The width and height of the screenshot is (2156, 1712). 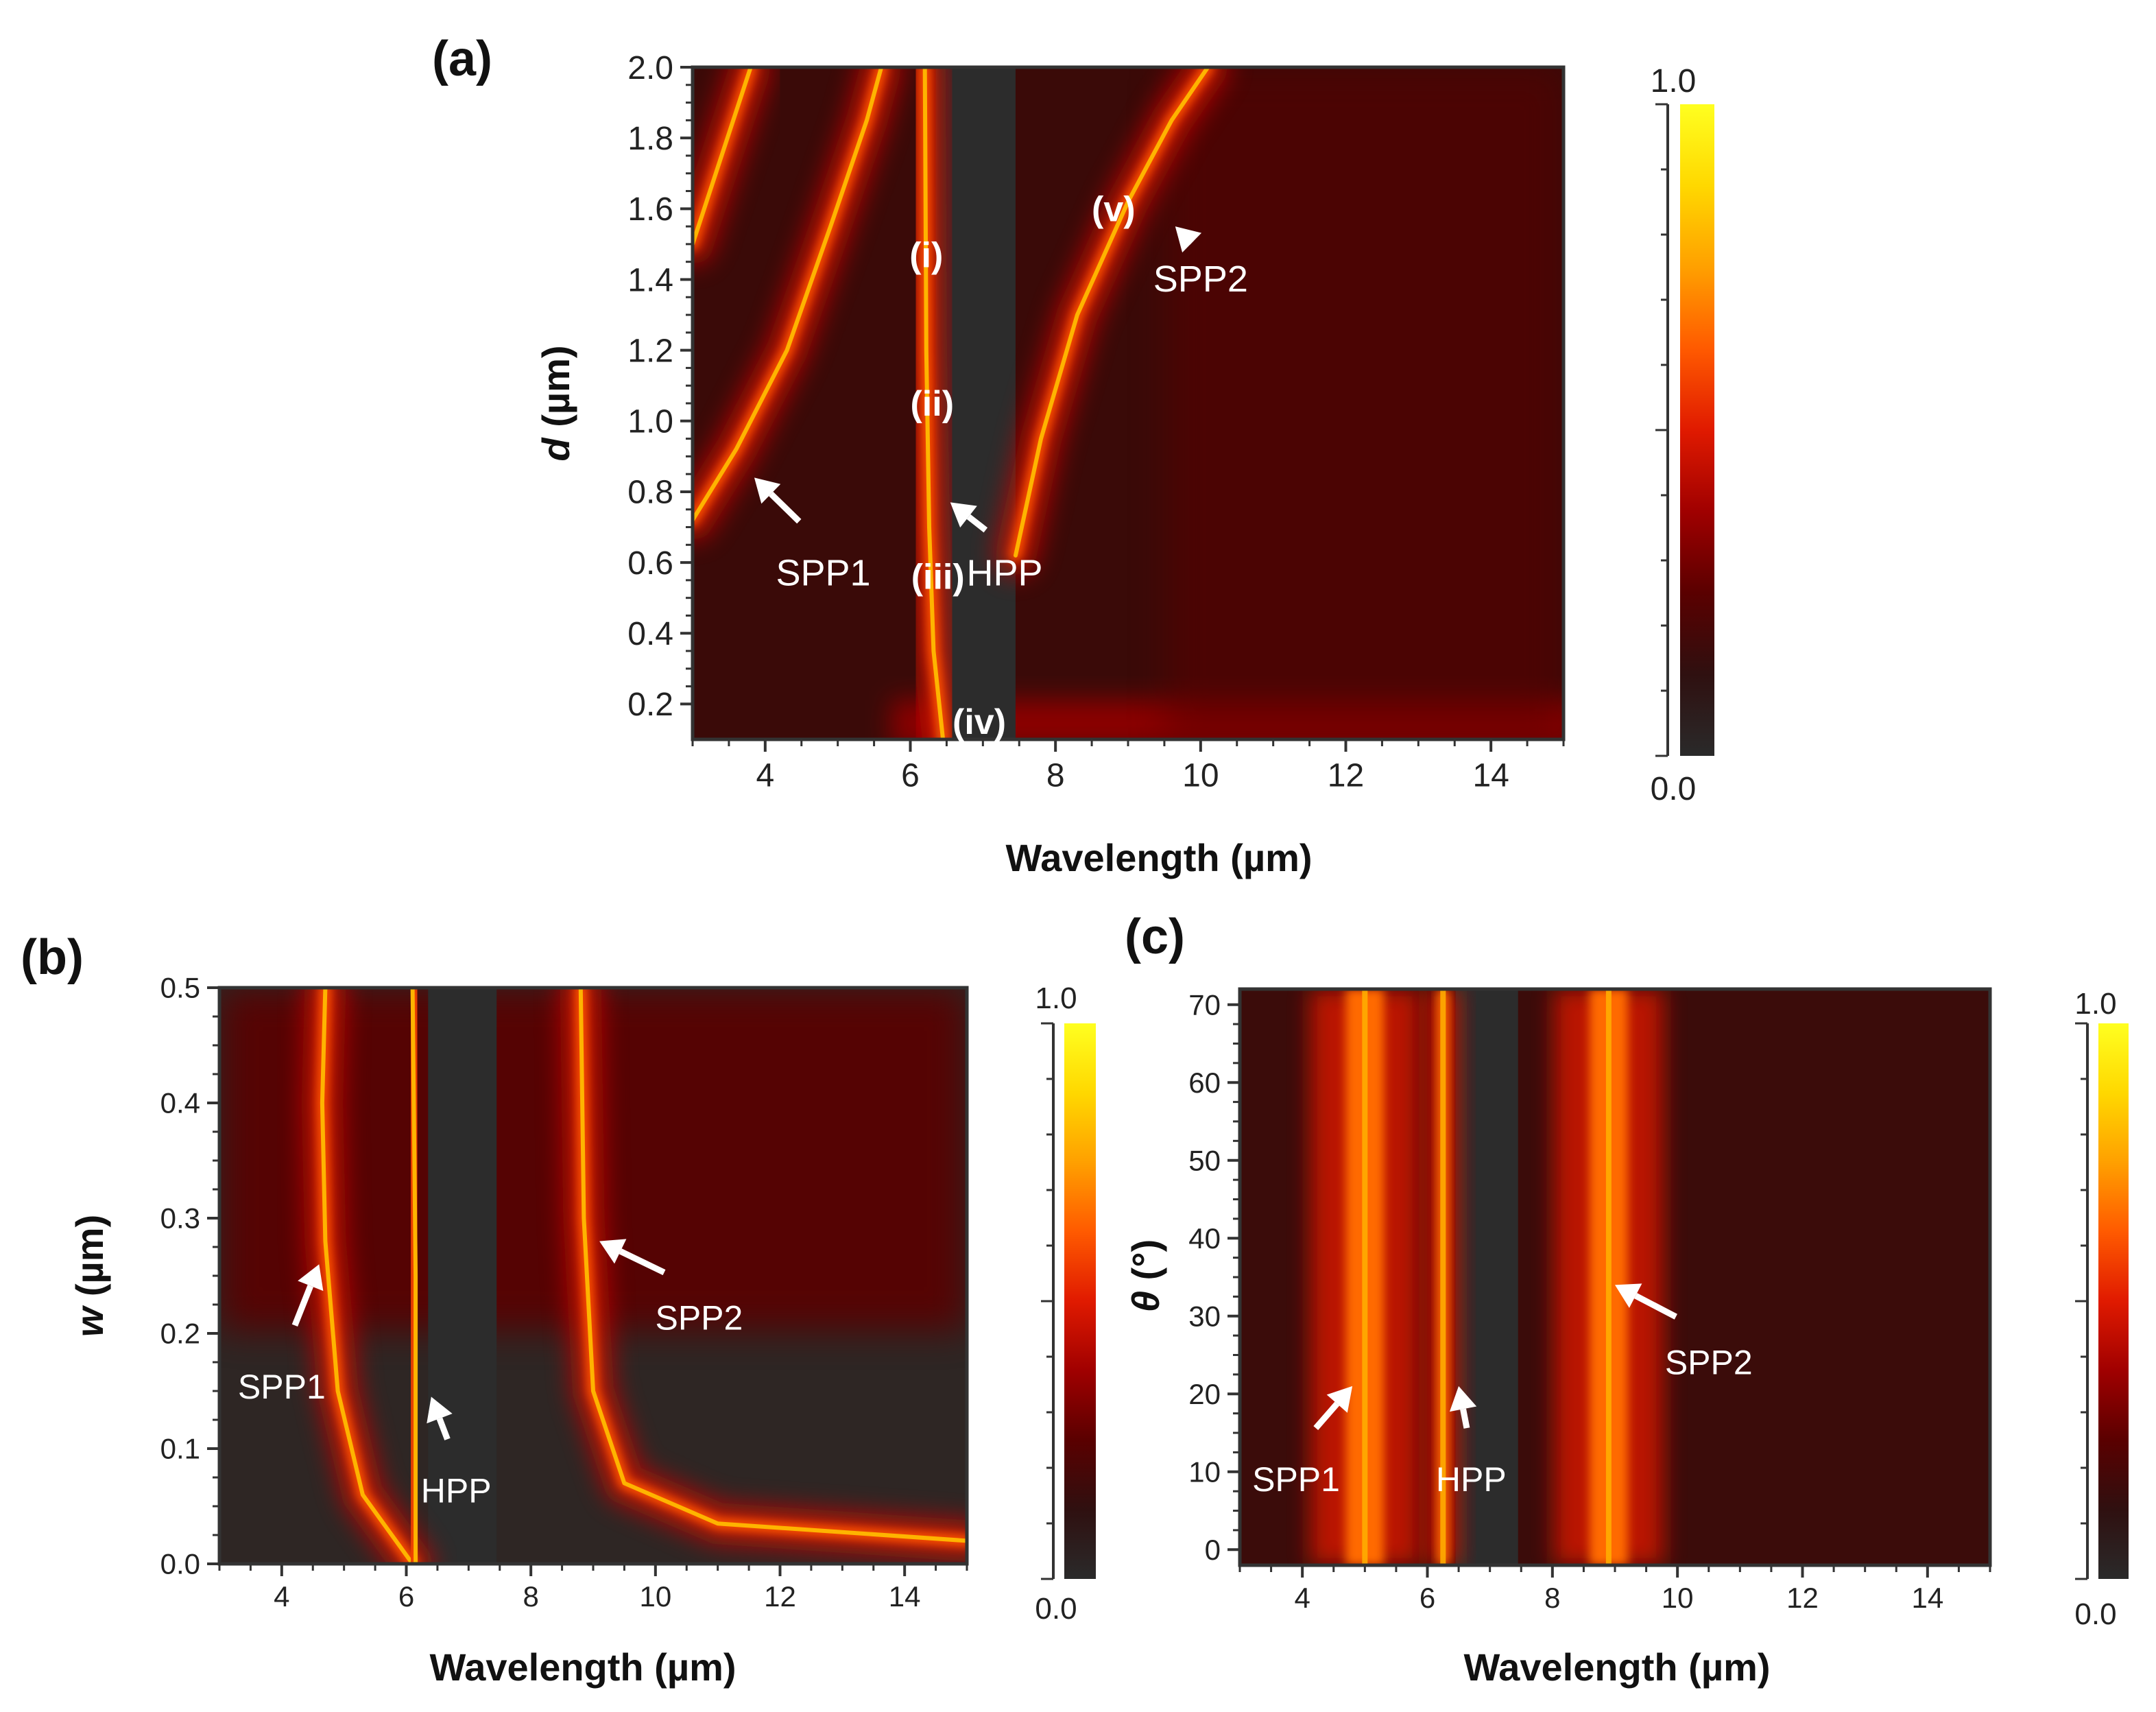 What do you see at coordinates (180, 1449) in the screenshot?
I see `y-tick-label: 0.1` at bounding box center [180, 1449].